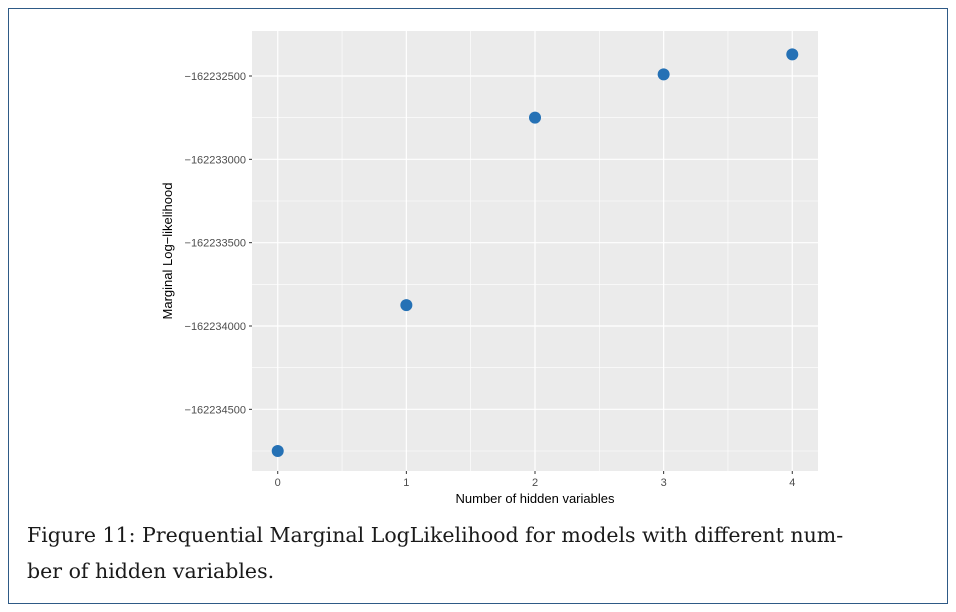  Describe the element at coordinates (664, 483) in the screenshot. I see `x-tick-label: 3` at that location.